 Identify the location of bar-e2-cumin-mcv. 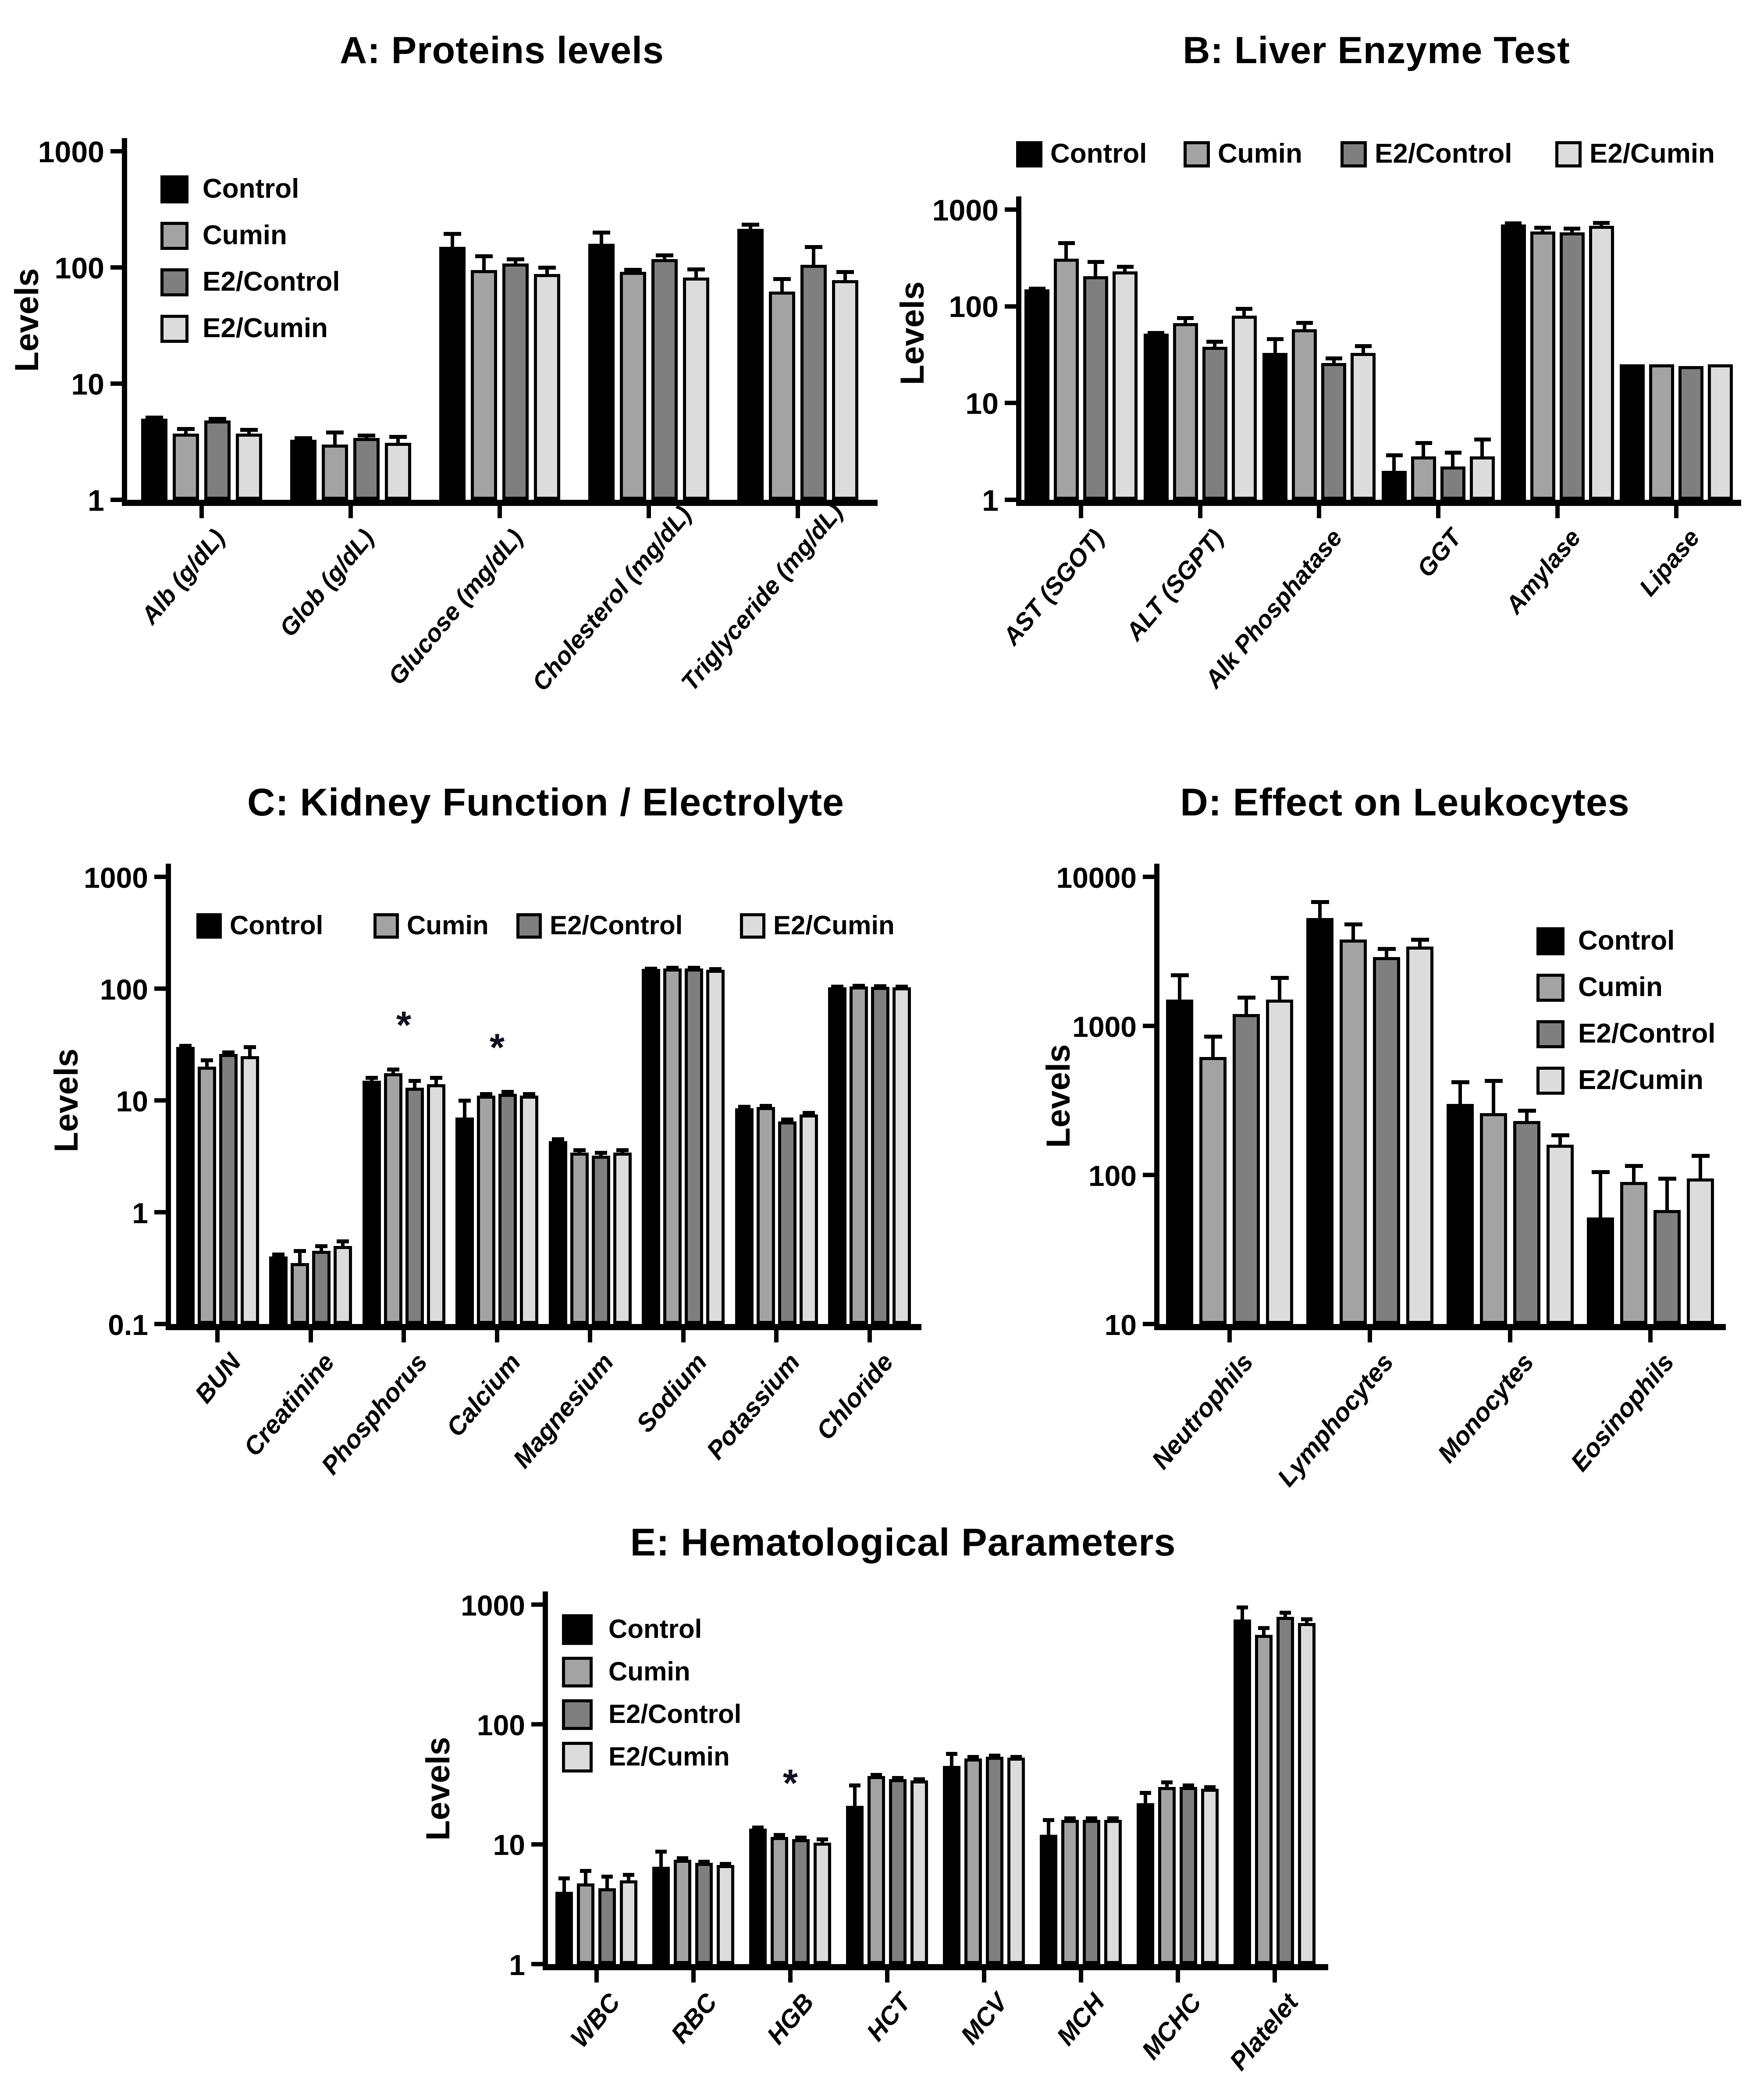
(1016, 1861).